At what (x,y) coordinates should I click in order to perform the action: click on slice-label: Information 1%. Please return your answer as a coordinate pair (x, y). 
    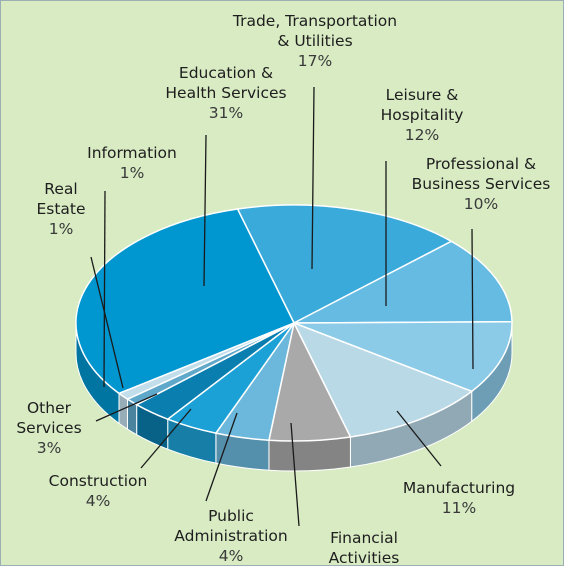
    Looking at the image, I should click on (132, 163).